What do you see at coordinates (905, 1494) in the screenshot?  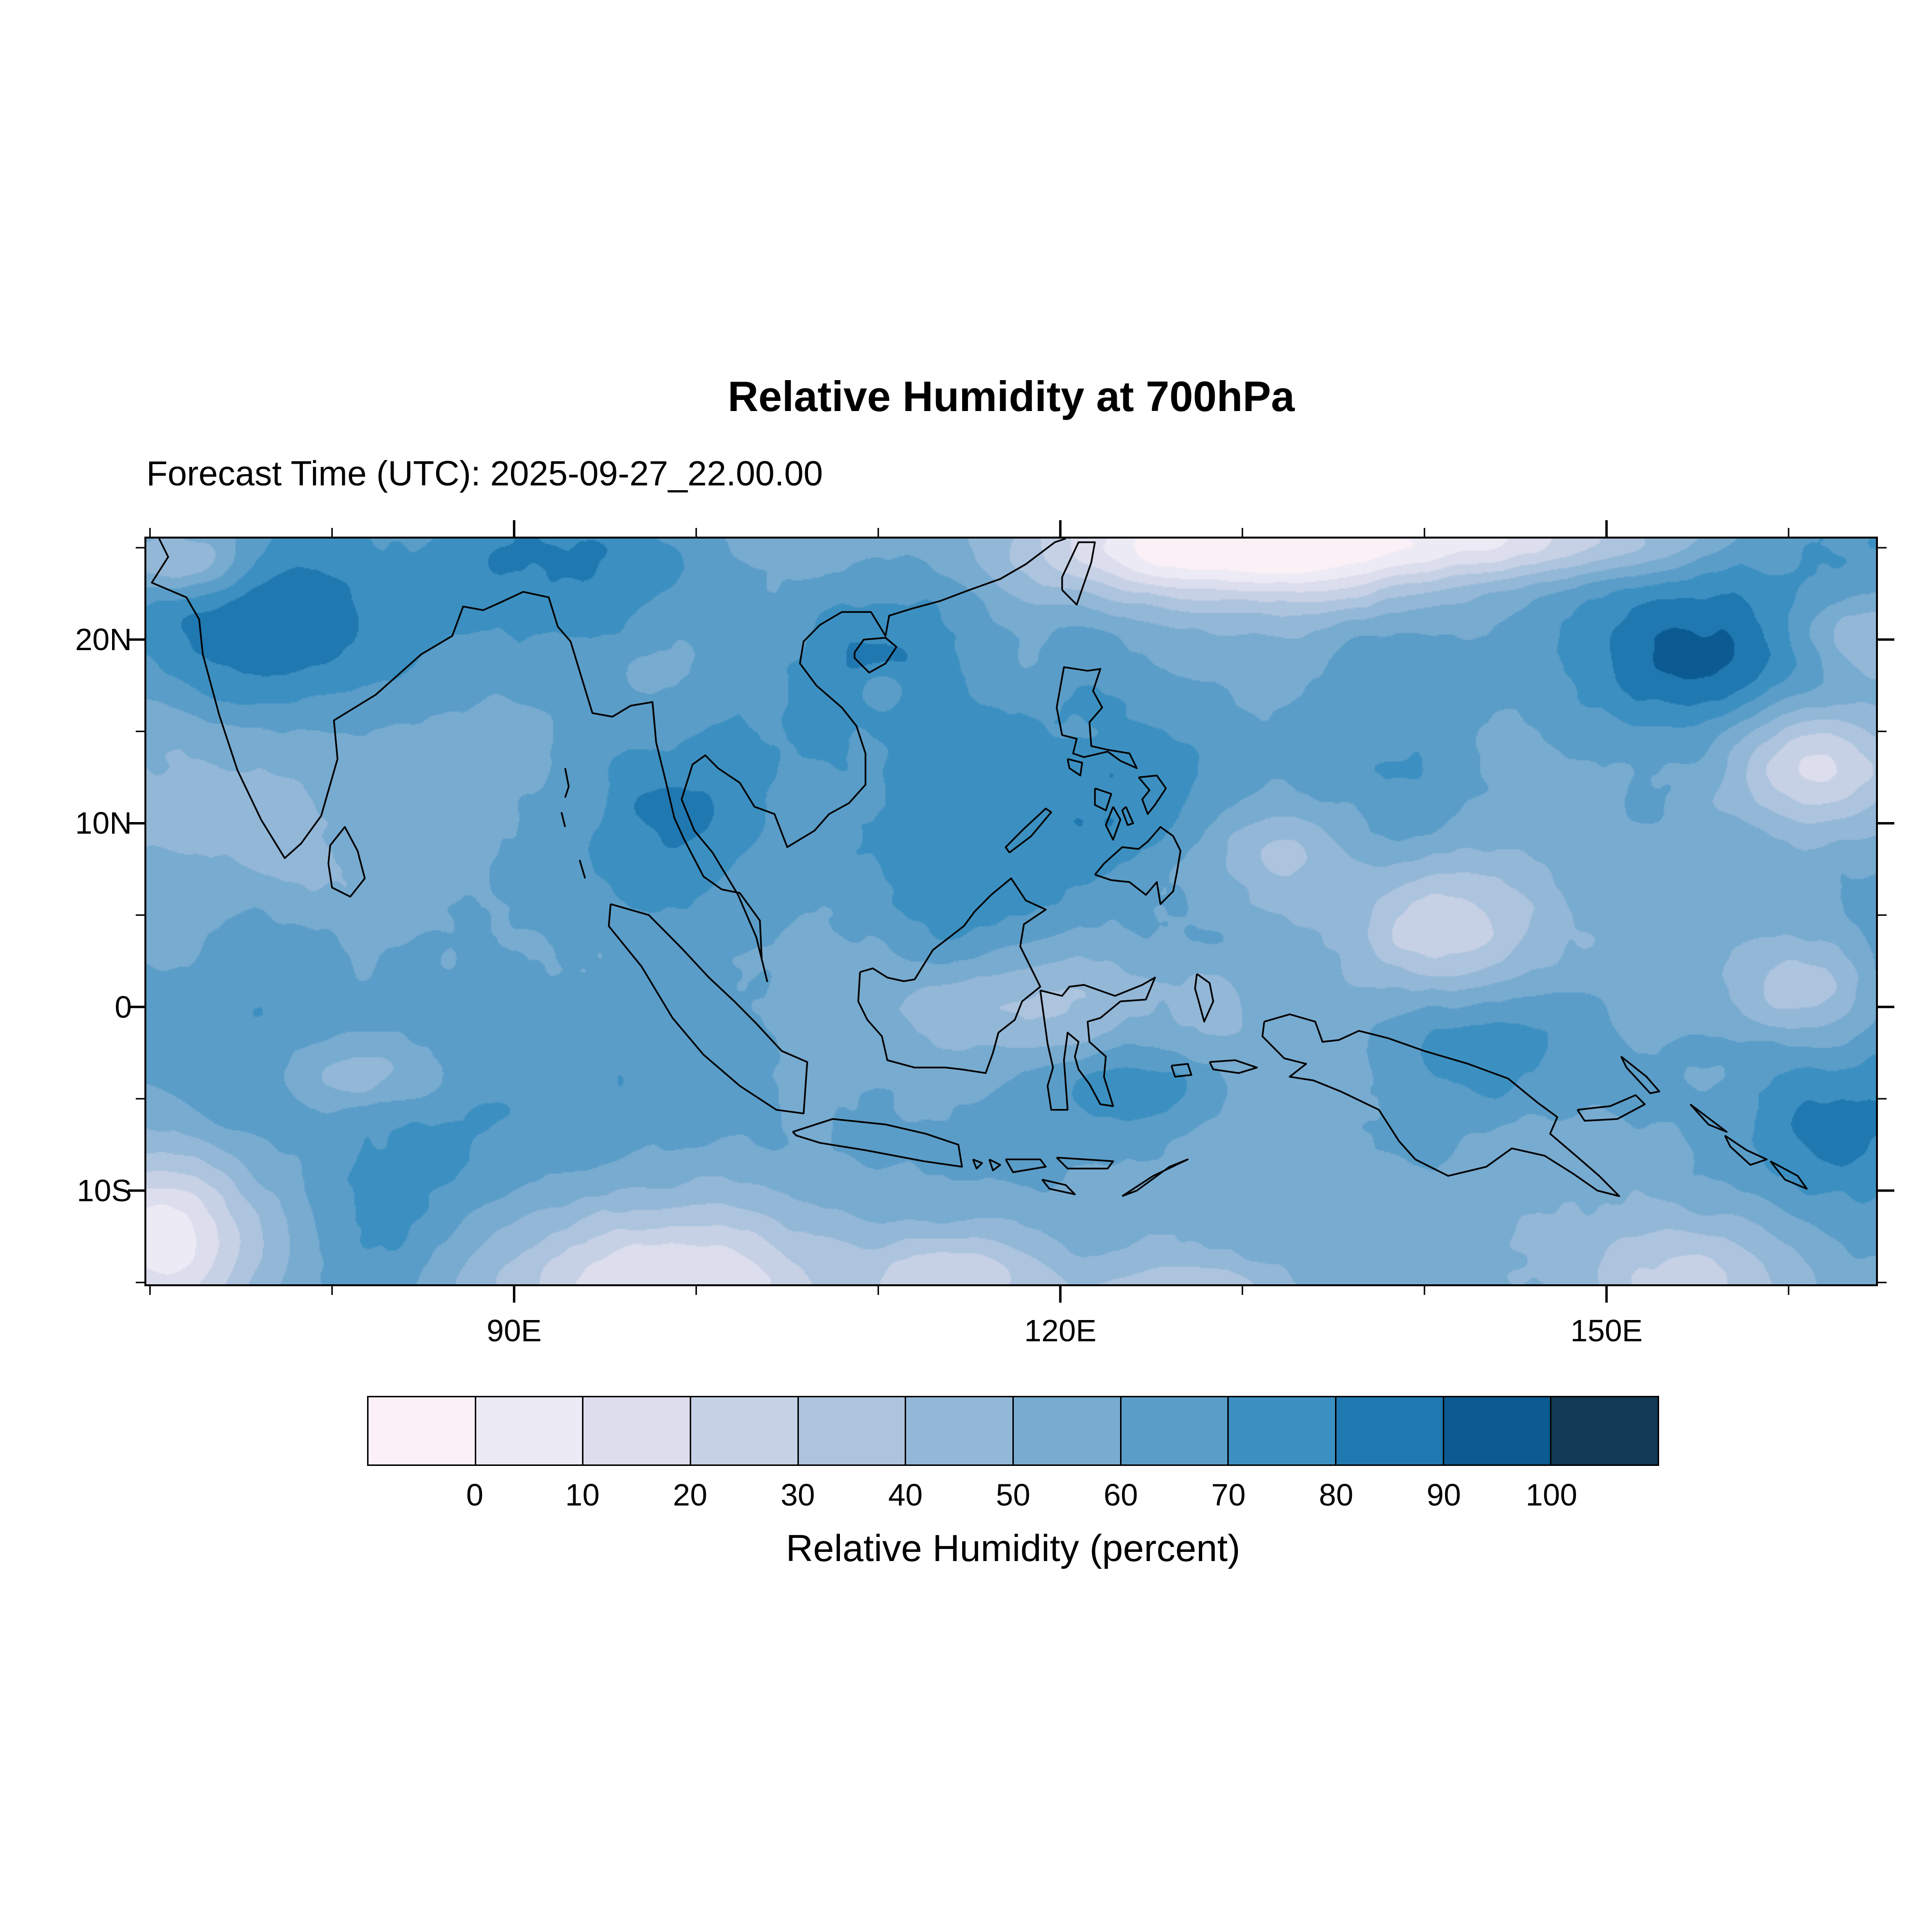 I see `colorbar-tick-label: 40` at bounding box center [905, 1494].